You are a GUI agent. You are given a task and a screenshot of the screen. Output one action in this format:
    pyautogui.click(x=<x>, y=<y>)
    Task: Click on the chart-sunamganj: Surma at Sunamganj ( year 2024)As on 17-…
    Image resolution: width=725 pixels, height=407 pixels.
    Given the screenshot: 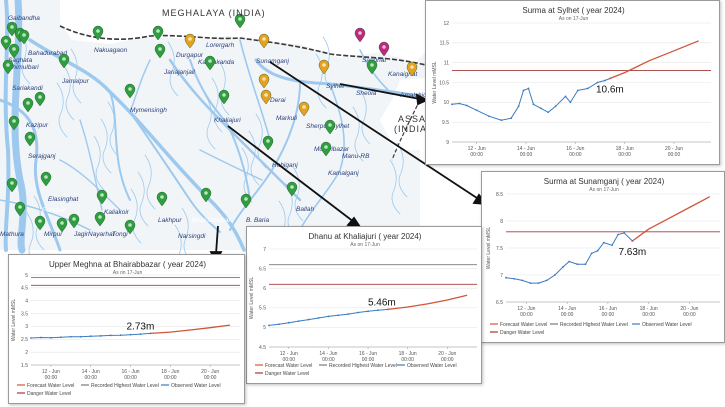 What is the action you would take?
    pyautogui.click(x=603, y=256)
    